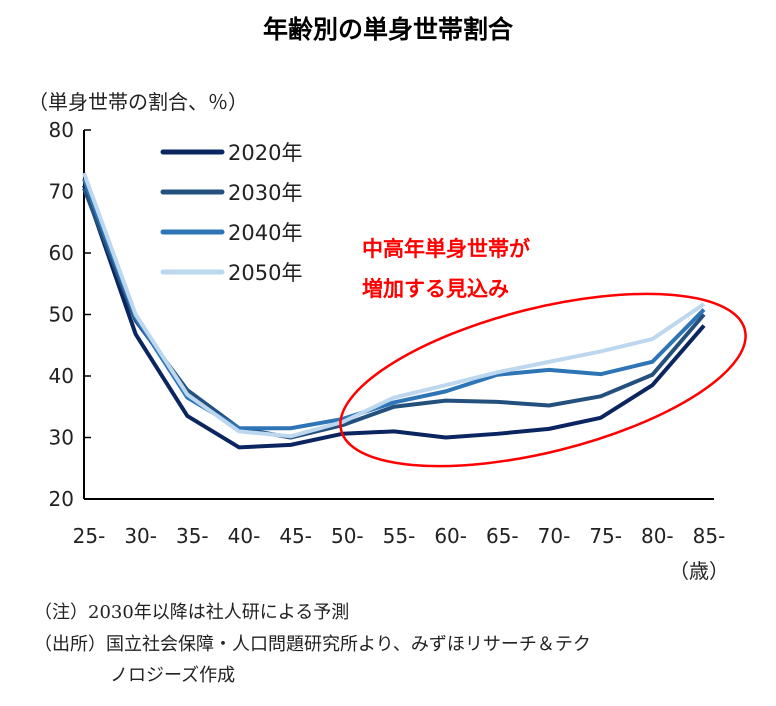 The height and width of the screenshot is (706, 776). I want to click on y-tick-label: 40, so click(61, 376).